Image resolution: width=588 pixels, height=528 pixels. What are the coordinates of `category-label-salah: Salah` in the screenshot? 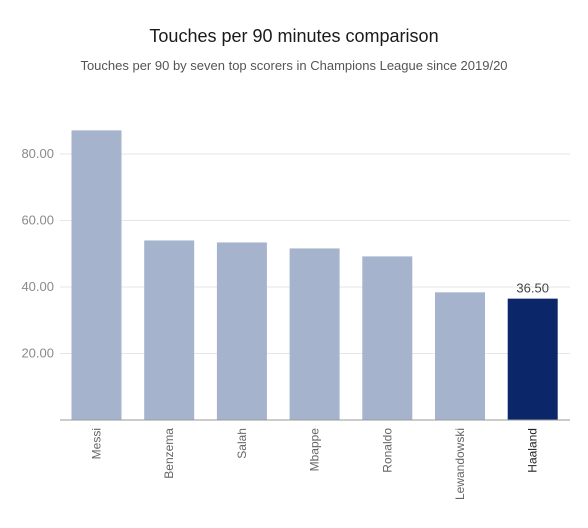 It's located at (242, 443).